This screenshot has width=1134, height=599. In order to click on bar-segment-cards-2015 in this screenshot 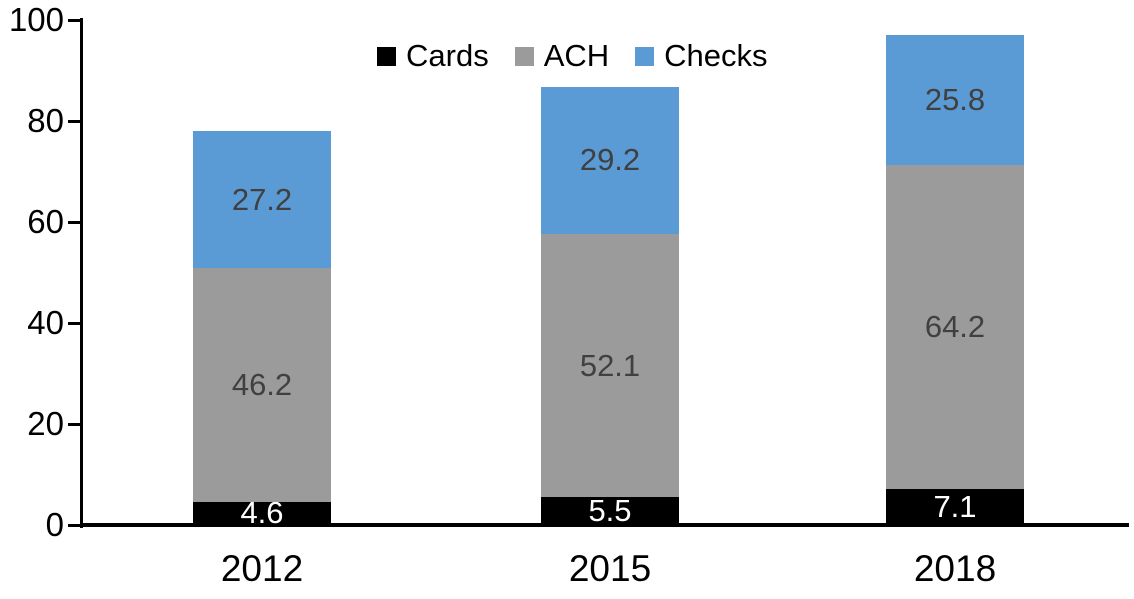, I will do `click(610, 511)`.